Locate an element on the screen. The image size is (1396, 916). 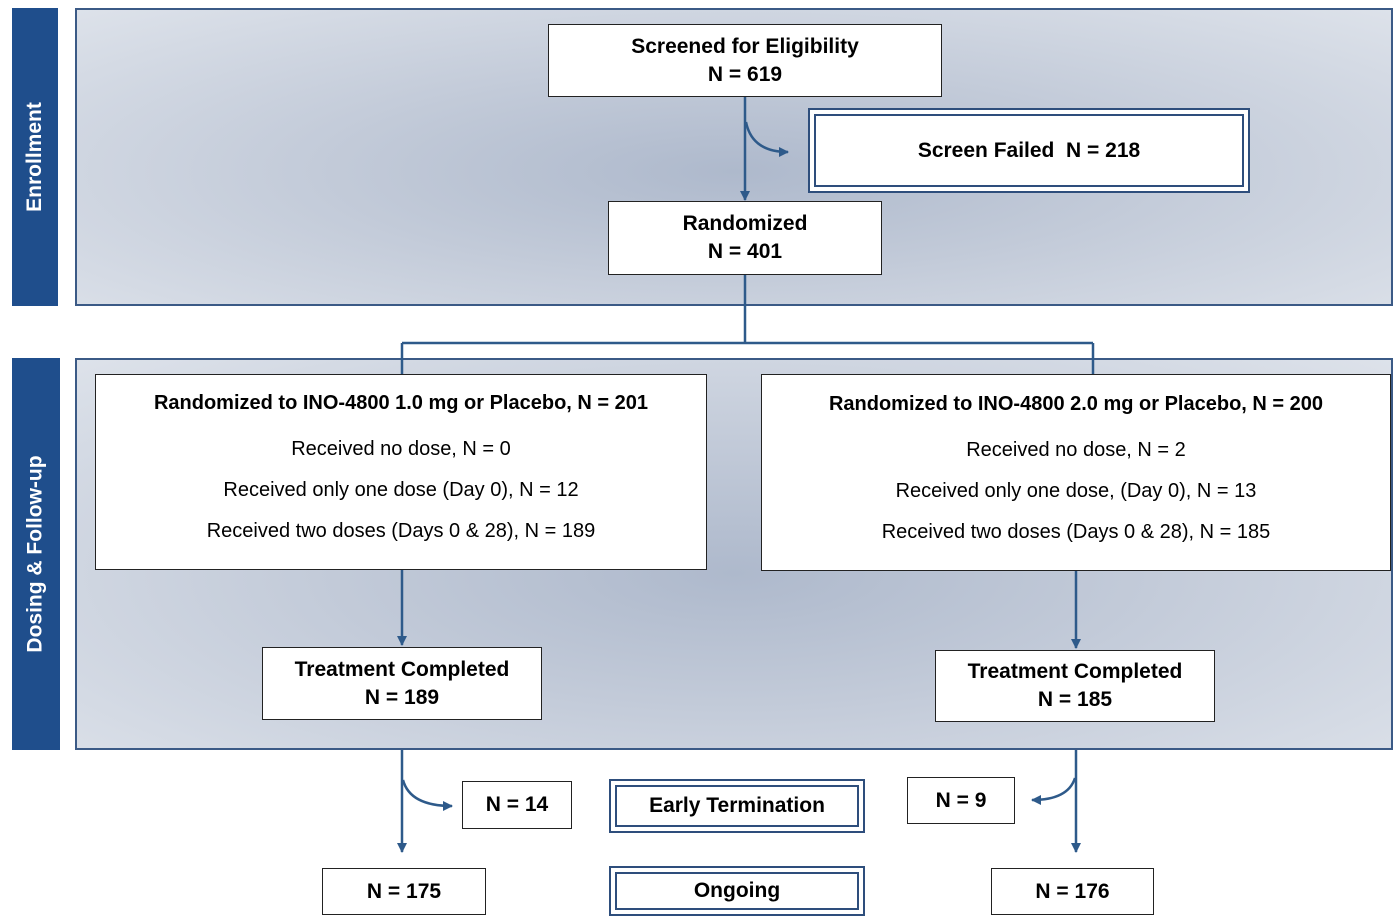
arm2-ongoing-box: N = 176 is located at coordinates (1072, 891).